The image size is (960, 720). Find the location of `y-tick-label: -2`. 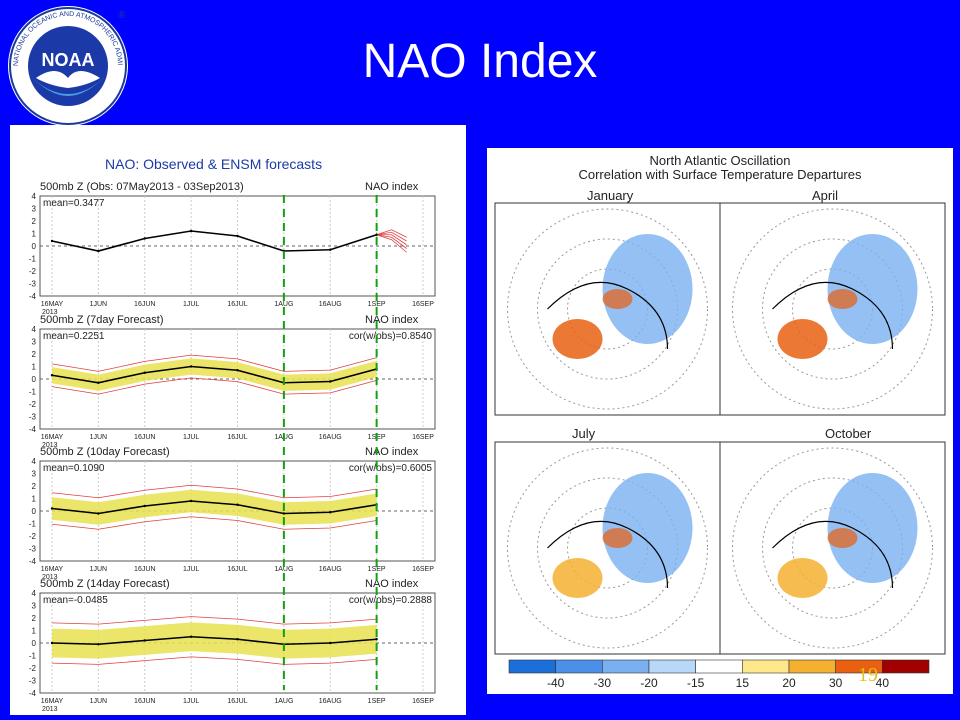

y-tick-label: -2 is located at coordinates (33, 404).